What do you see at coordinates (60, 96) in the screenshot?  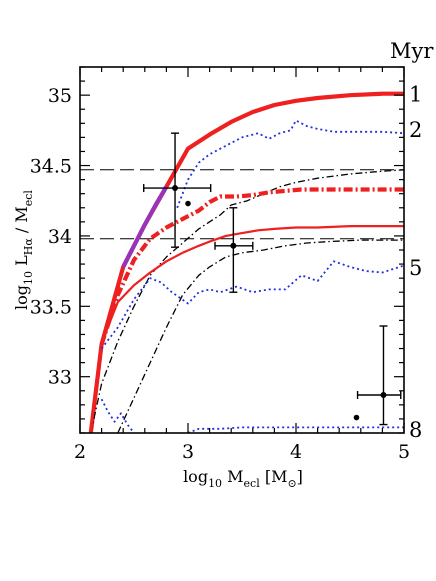 I see `y-tick-label: 35` at bounding box center [60, 96].